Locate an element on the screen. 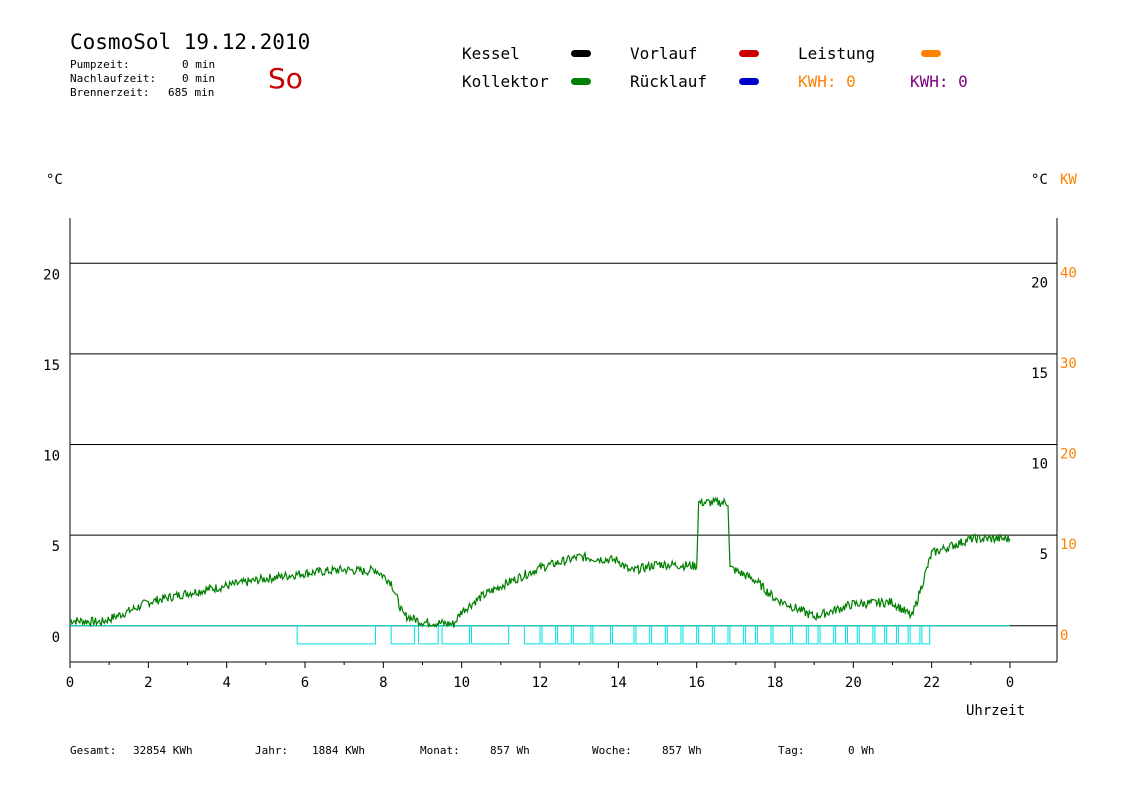 This screenshot has width=1148, height=812. legend-kollektor-marker is located at coordinates (581, 81).